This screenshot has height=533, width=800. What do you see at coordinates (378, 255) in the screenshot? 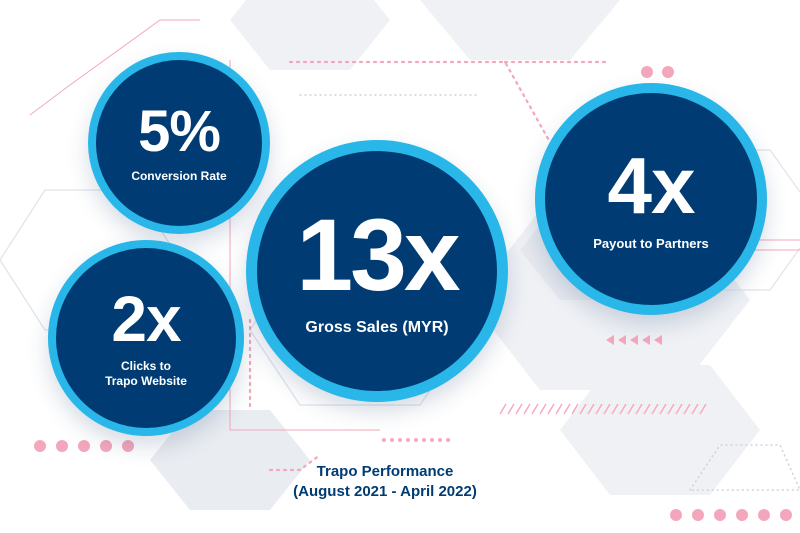
I see `stat-value: 13x` at bounding box center [378, 255].